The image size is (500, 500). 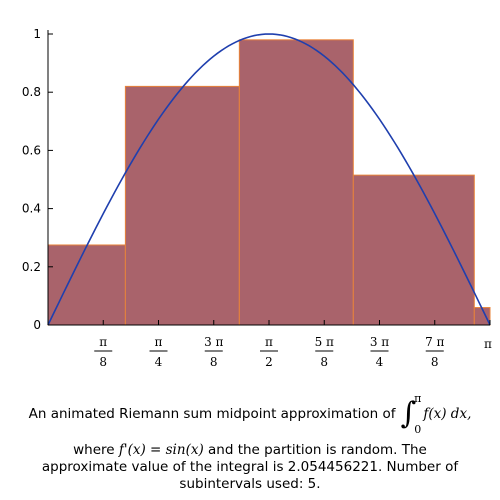 I want to click on y-tick-label: 0.8, so click(x=31, y=92).